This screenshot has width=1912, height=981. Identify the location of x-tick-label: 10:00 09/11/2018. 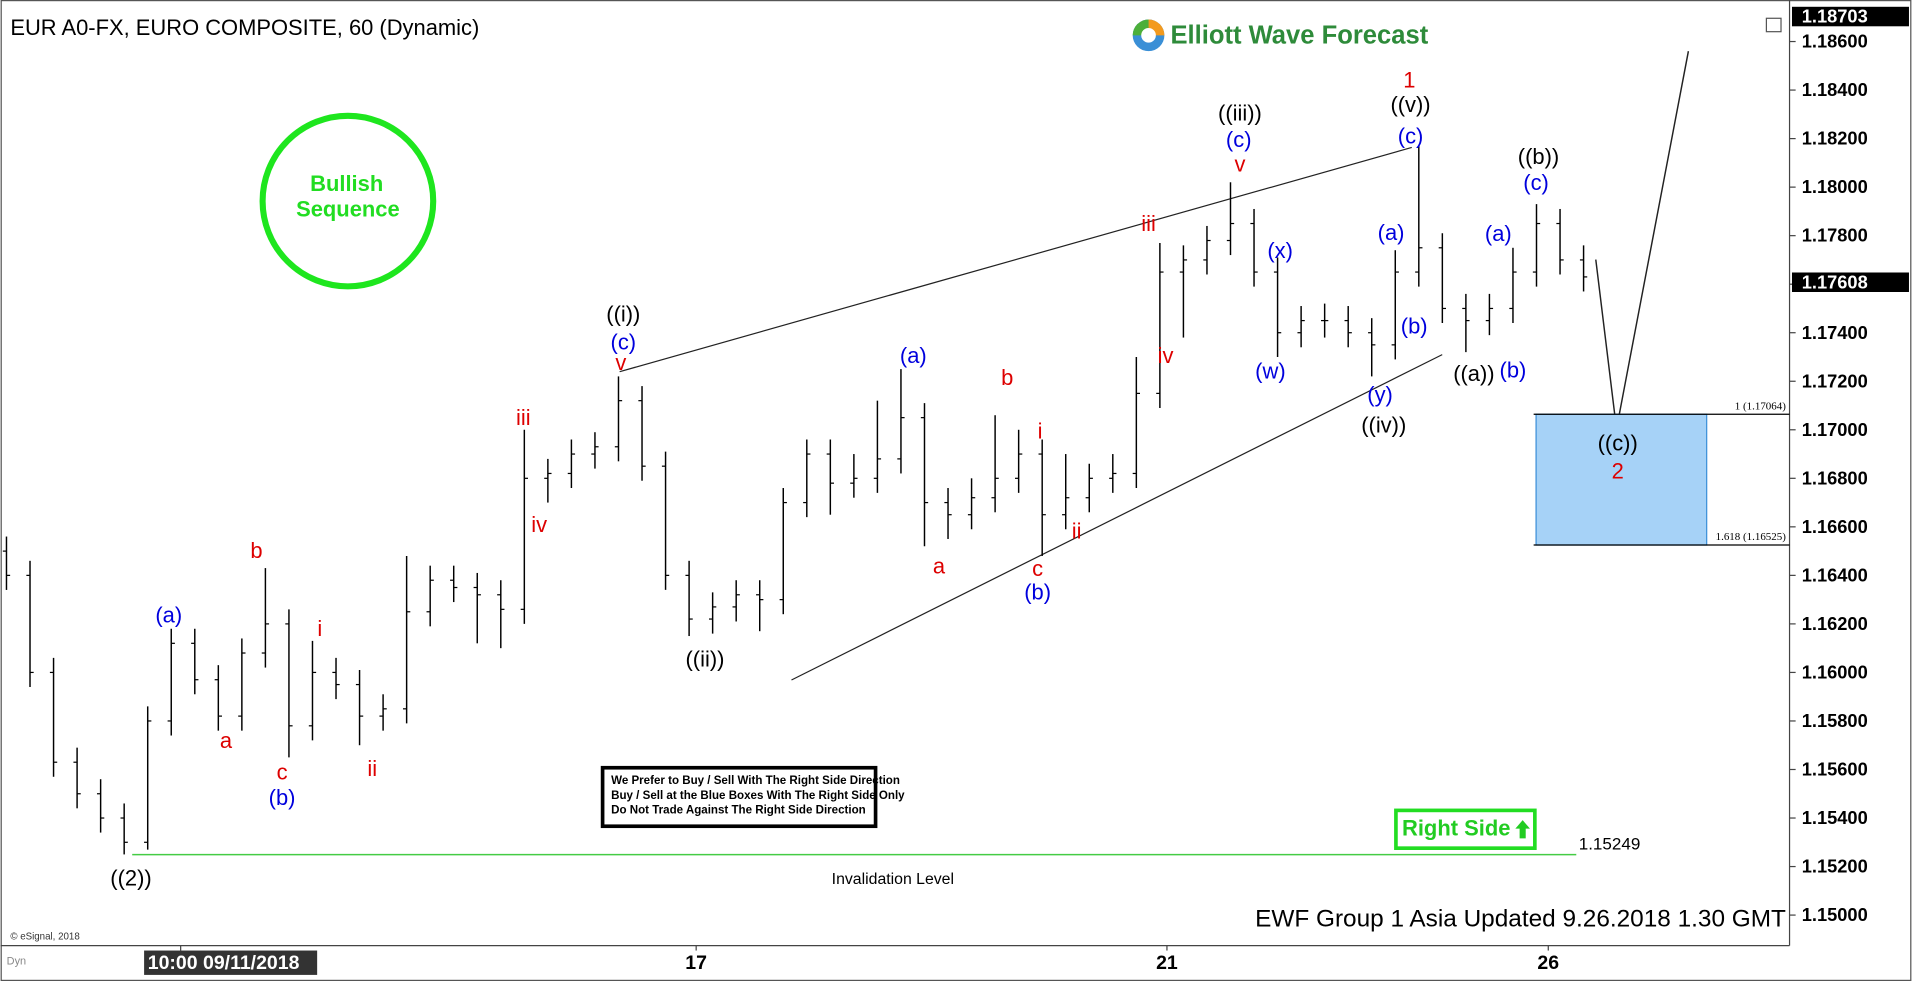
(224, 963).